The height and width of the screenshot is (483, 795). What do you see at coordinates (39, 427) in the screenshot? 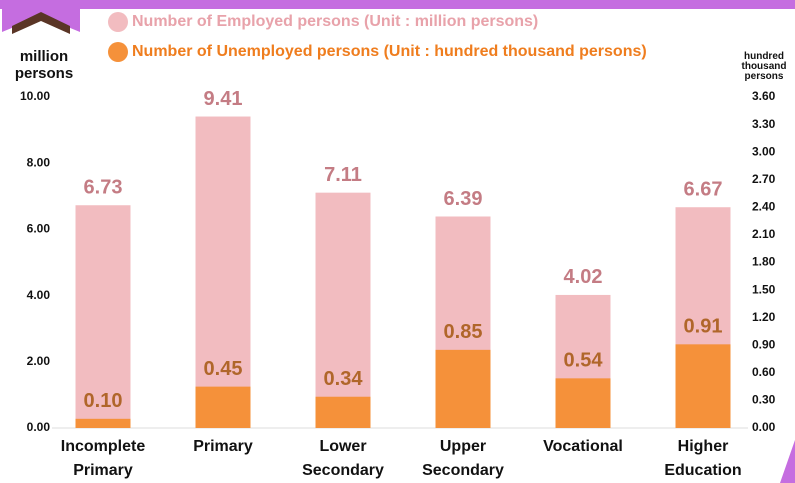
I see `y-tick-label: 0.00` at bounding box center [39, 427].